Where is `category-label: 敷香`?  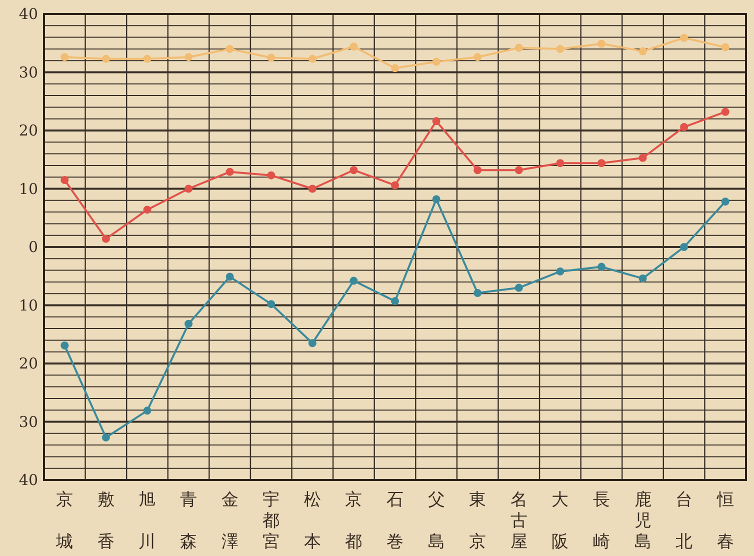 category-label: 敷香 is located at coordinates (105, 521).